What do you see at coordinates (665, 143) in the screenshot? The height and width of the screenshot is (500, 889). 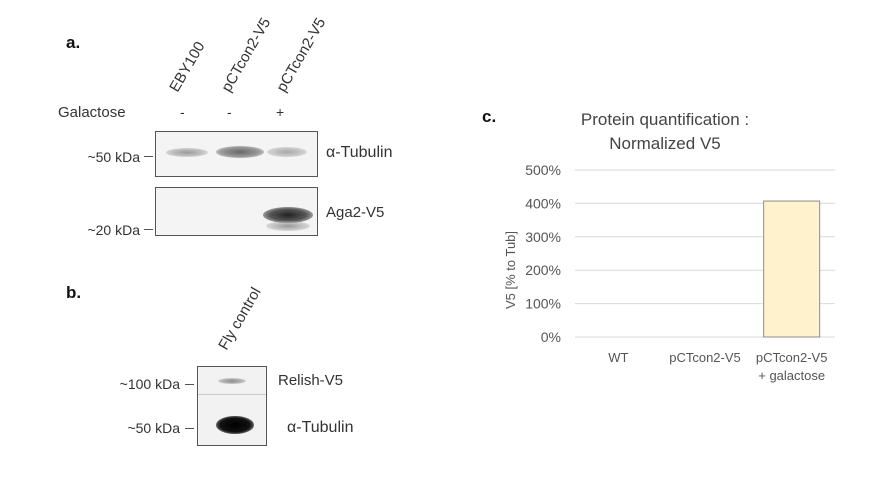 I see `chart-title-line-2: Normalized V5` at bounding box center [665, 143].